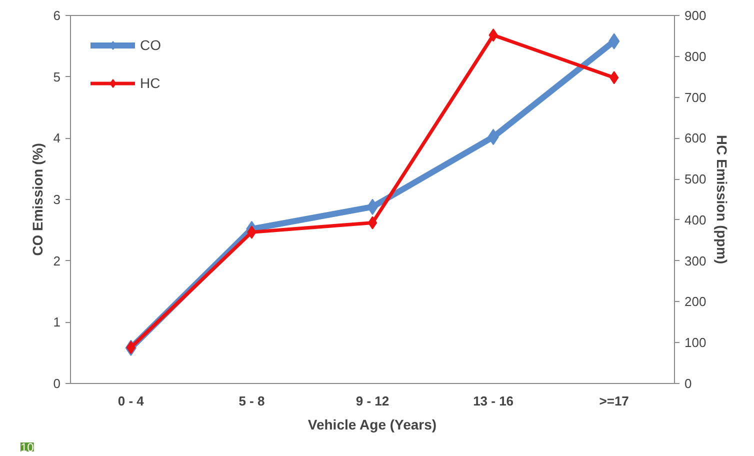  What do you see at coordinates (695, 260) in the screenshot?
I see `y2-tick-label: 300` at bounding box center [695, 260].